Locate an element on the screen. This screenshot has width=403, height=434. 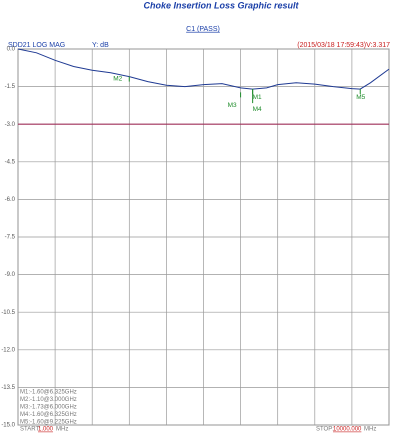
stop-value: 10000.000 is located at coordinates (347, 430).